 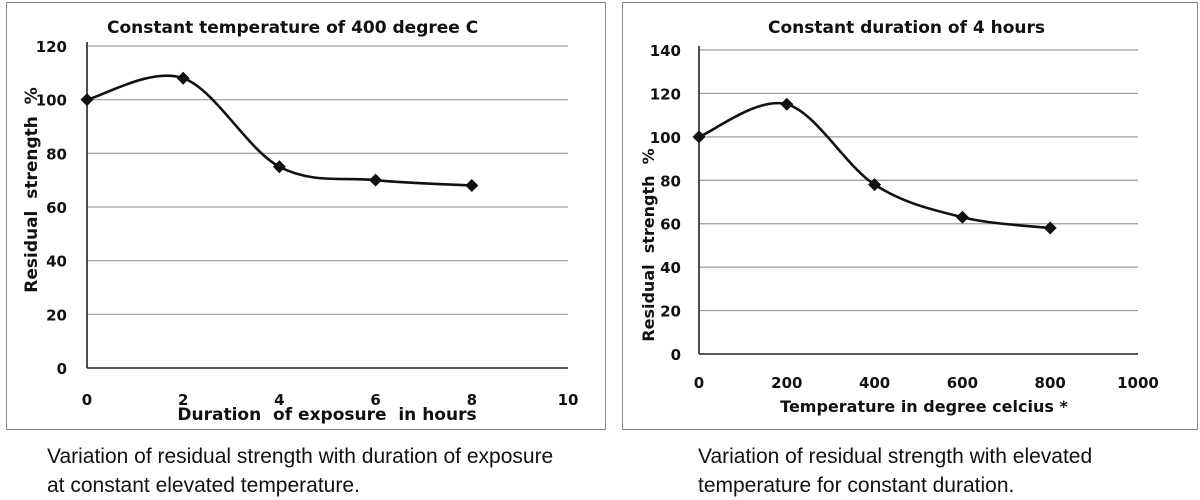 What do you see at coordinates (670, 225) in the screenshot?
I see `right-y-tick-label: 60` at bounding box center [670, 225].